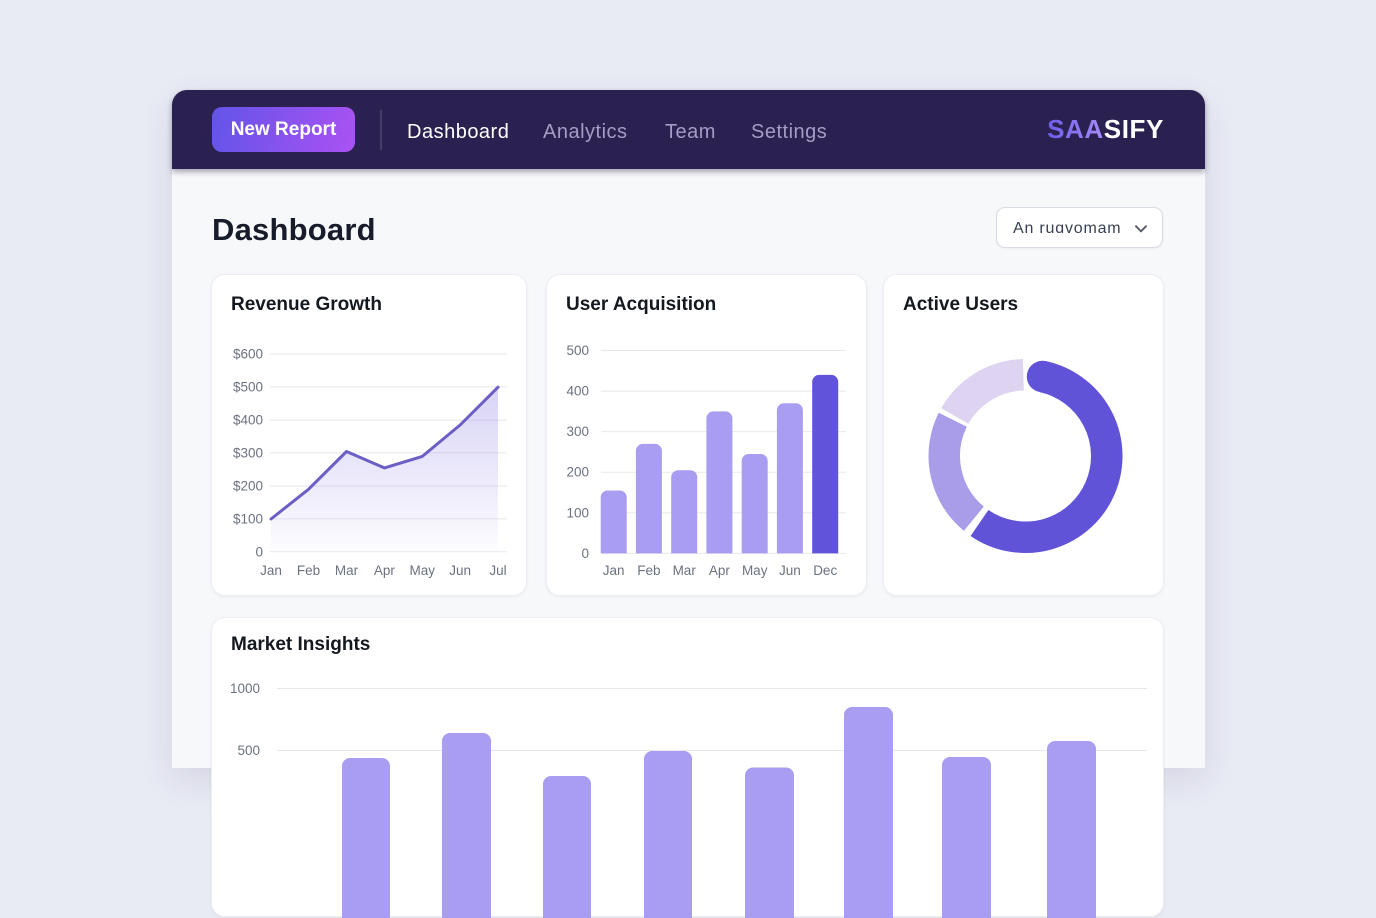 This screenshot has width=1376, height=918. I want to click on svg-text: 300, so click(577, 431).